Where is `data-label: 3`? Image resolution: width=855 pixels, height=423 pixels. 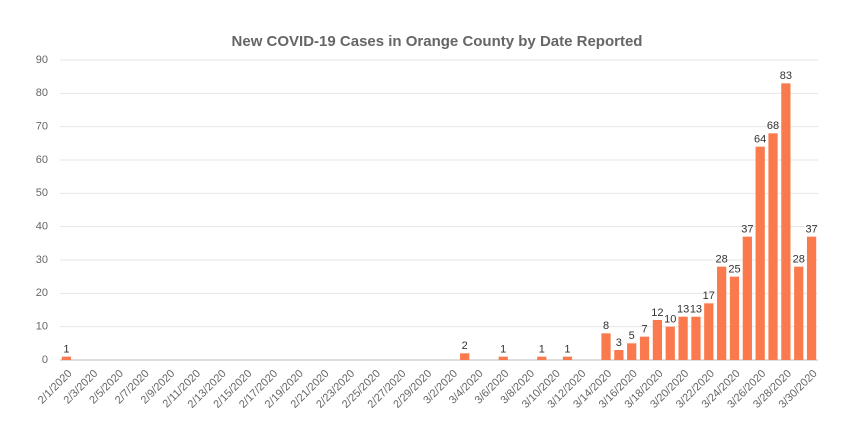
data-label: 3 is located at coordinates (619, 343).